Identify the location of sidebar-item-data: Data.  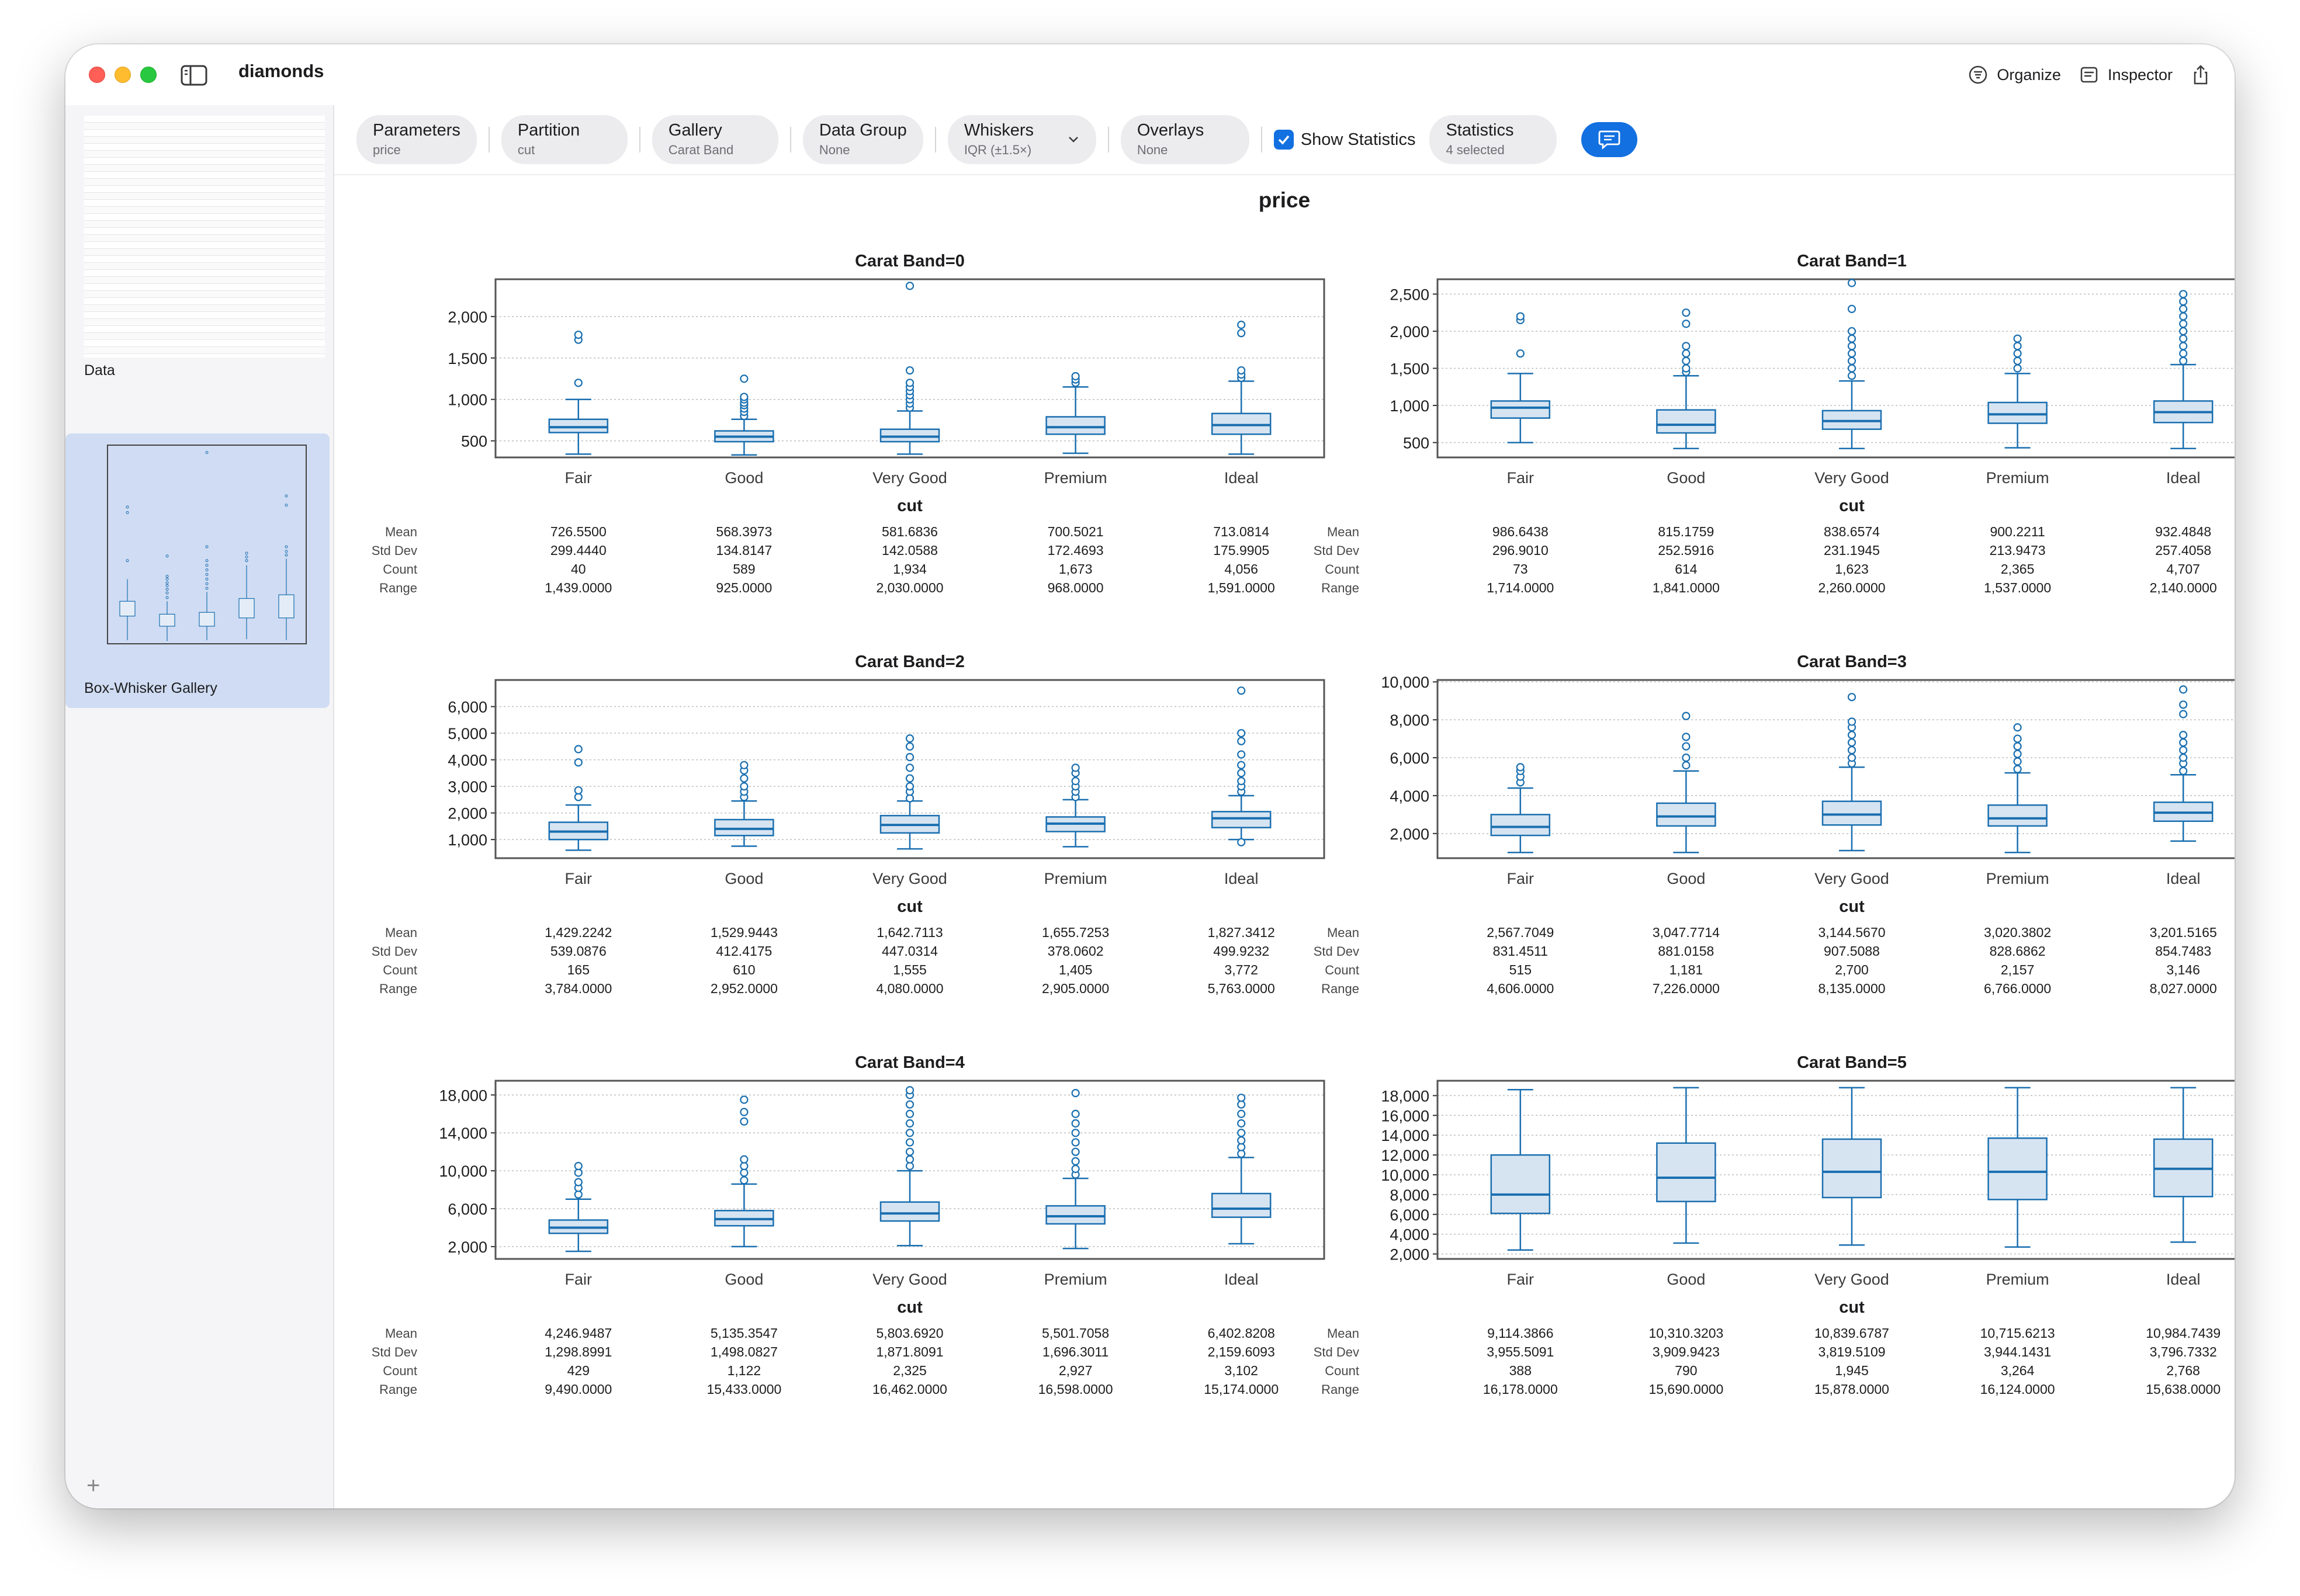
(99, 370).